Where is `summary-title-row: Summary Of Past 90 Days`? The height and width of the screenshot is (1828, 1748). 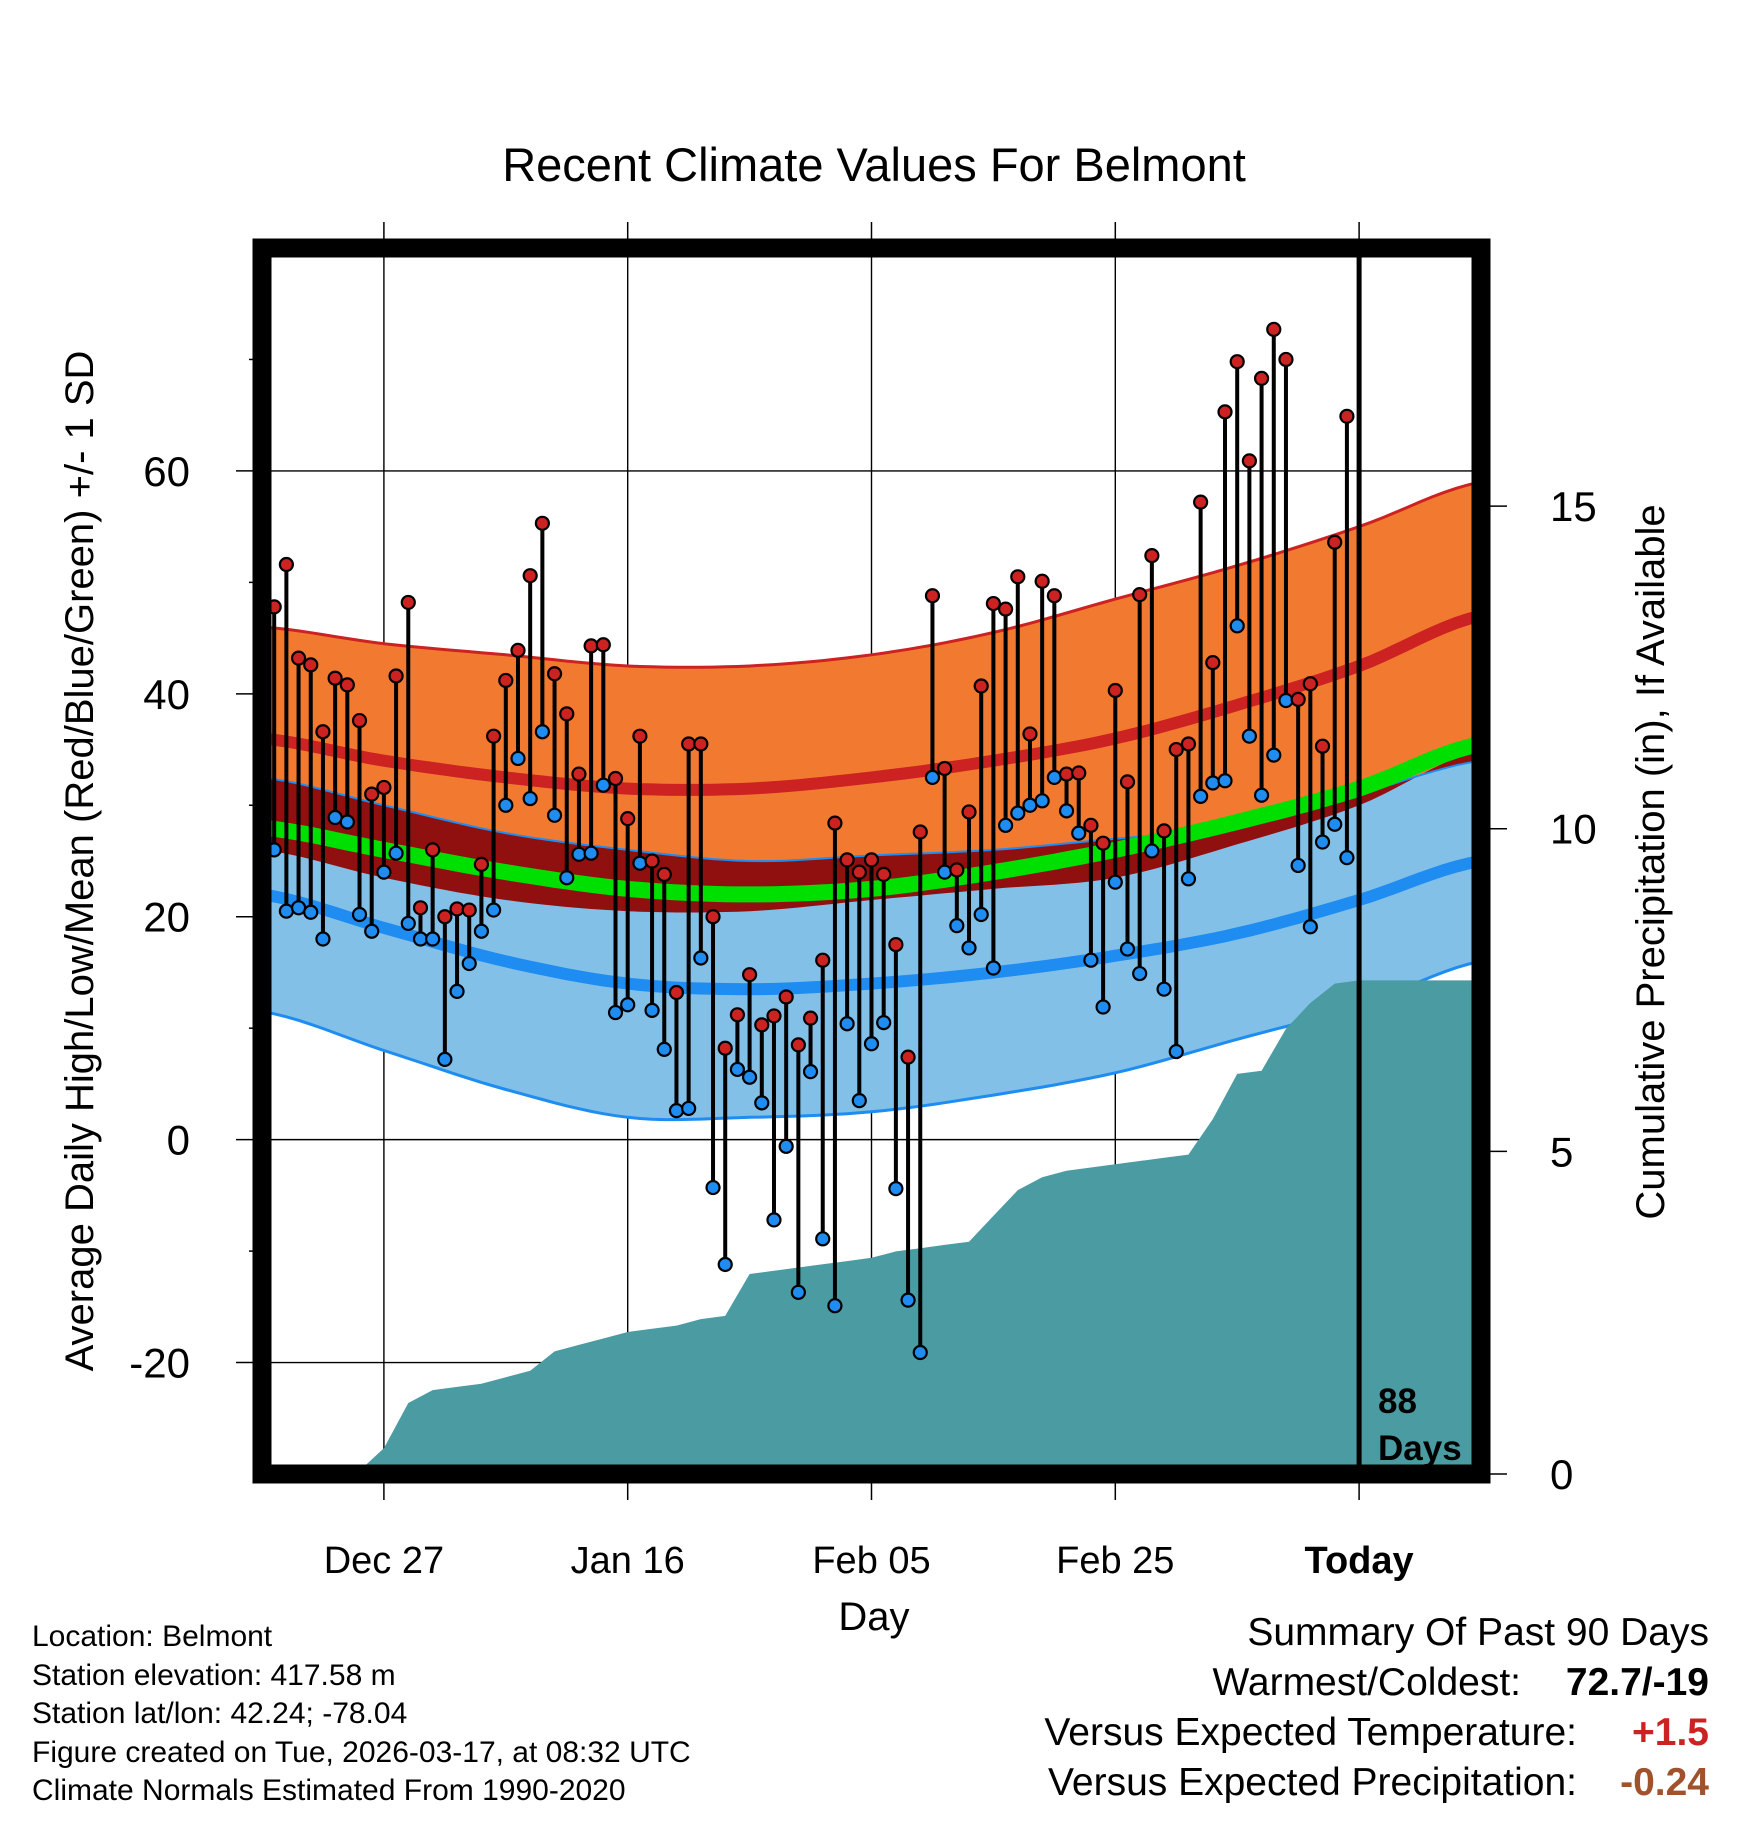 summary-title-row: Summary Of Past 90 Days is located at coordinates (1376, 1636).